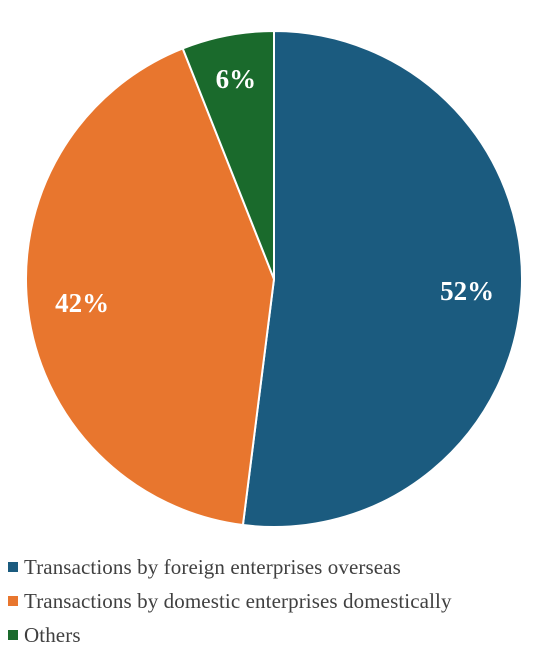  Describe the element at coordinates (82, 303) in the screenshot. I see `label-domestic-domestically: 42%` at that location.